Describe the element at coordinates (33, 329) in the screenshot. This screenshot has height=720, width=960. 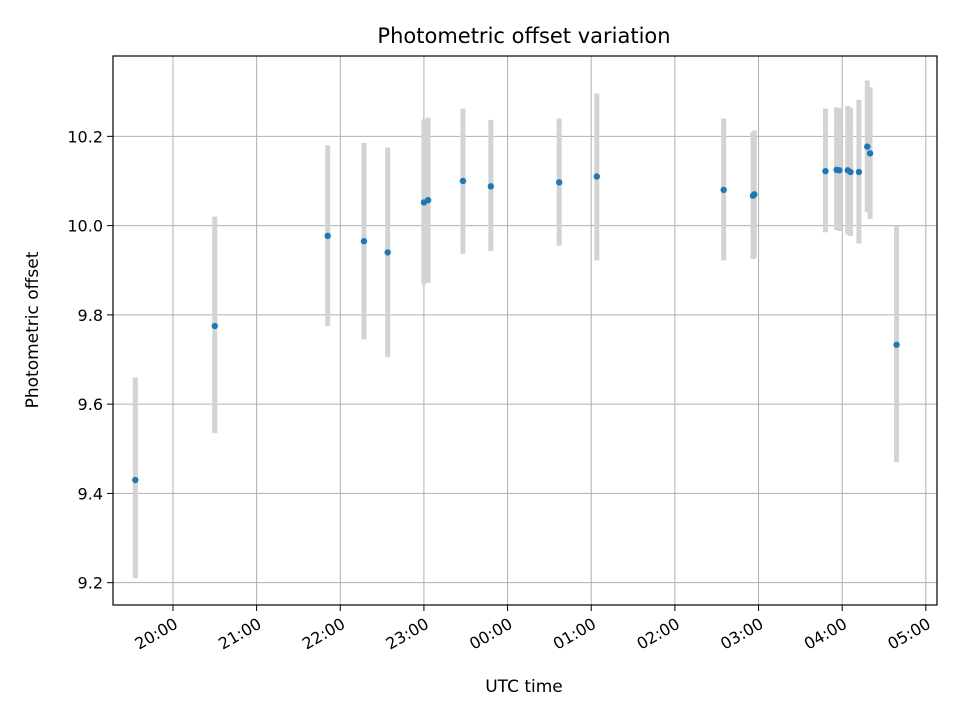
I see `y-axis-label: Photometric offset` at that location.